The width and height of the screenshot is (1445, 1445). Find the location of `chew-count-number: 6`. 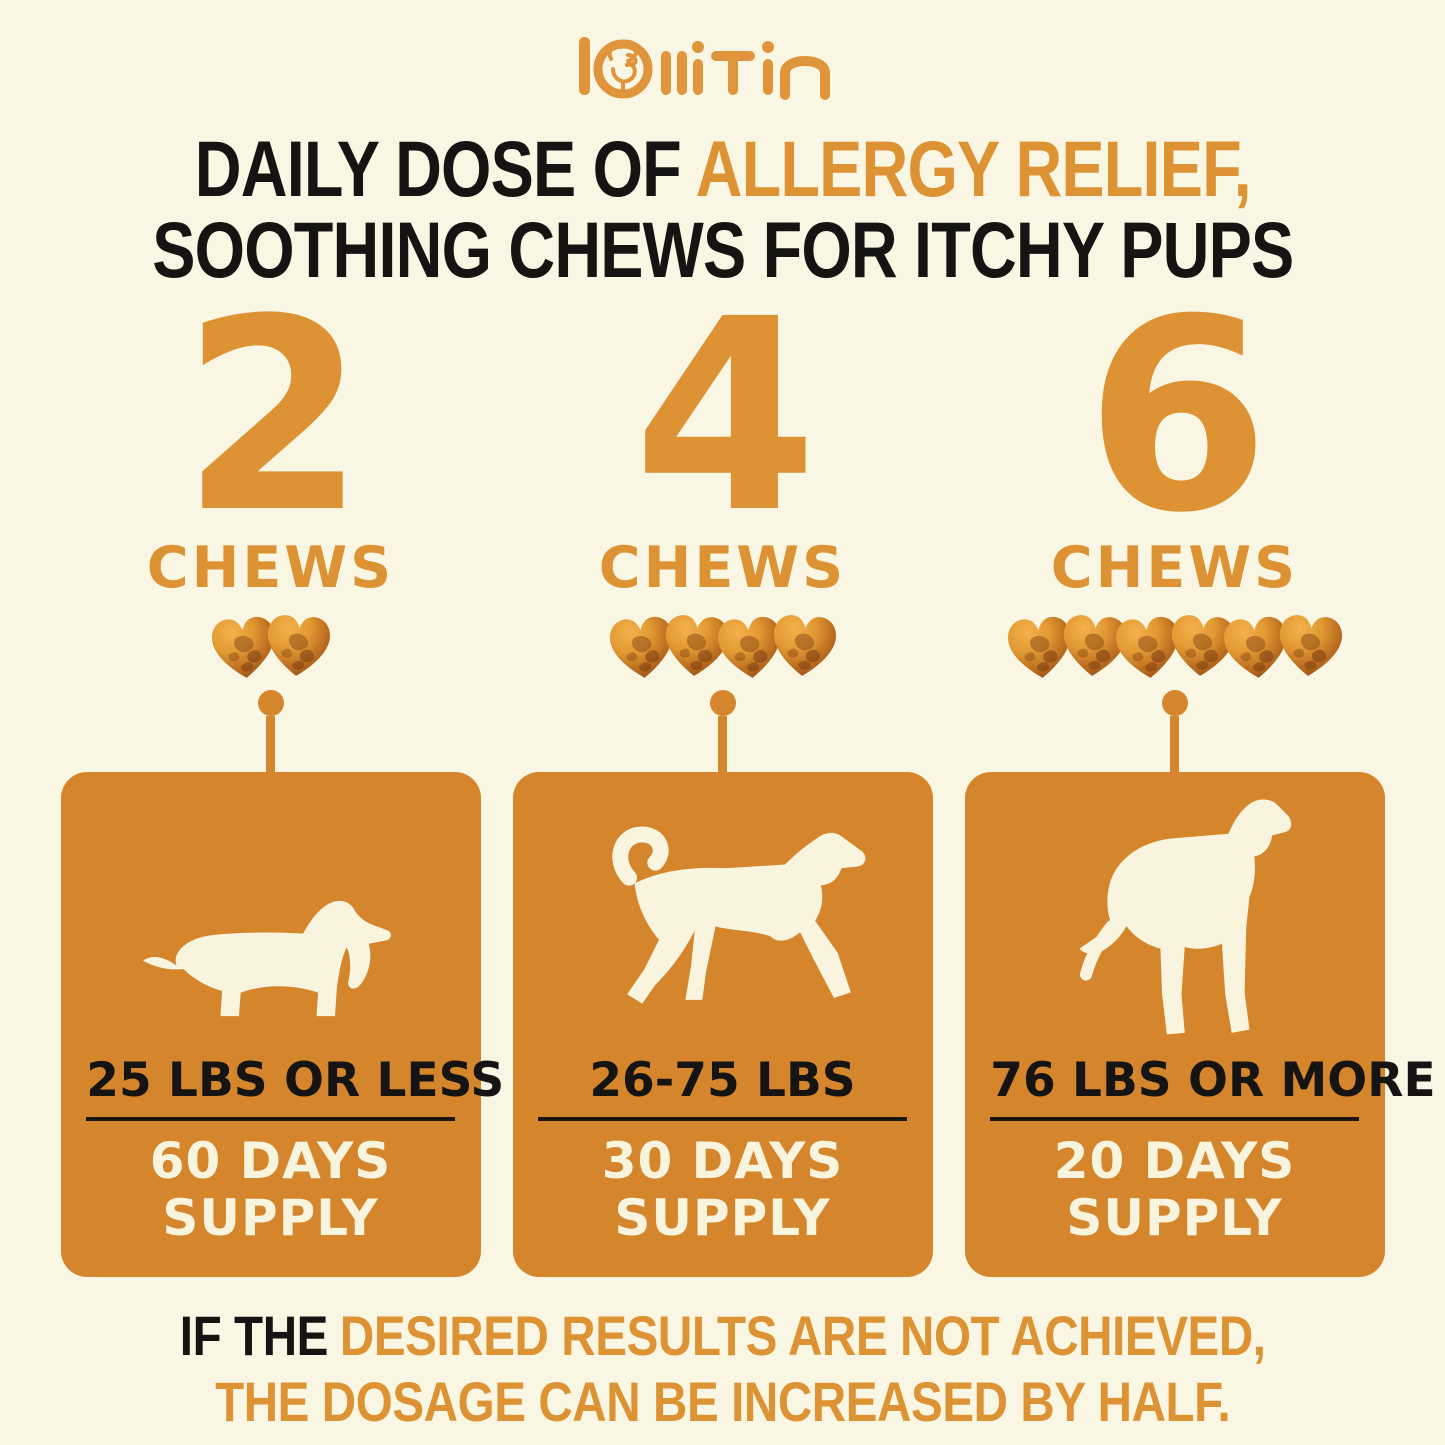

chew-count-number: 6 is located at coordinates (1177, 417).